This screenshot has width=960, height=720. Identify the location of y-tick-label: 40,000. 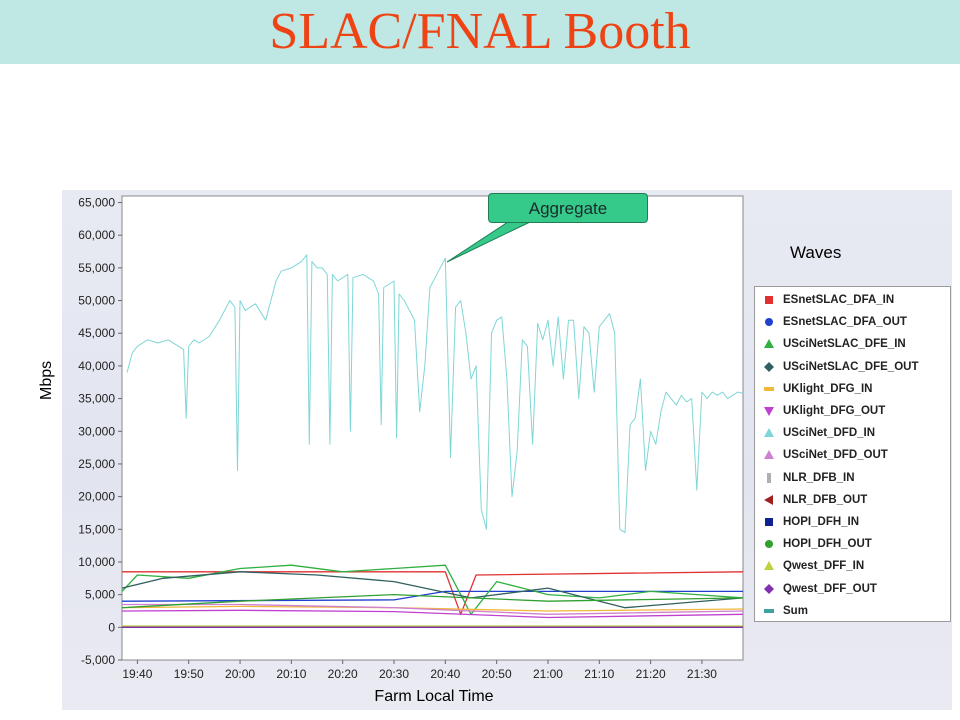
(96, 366).